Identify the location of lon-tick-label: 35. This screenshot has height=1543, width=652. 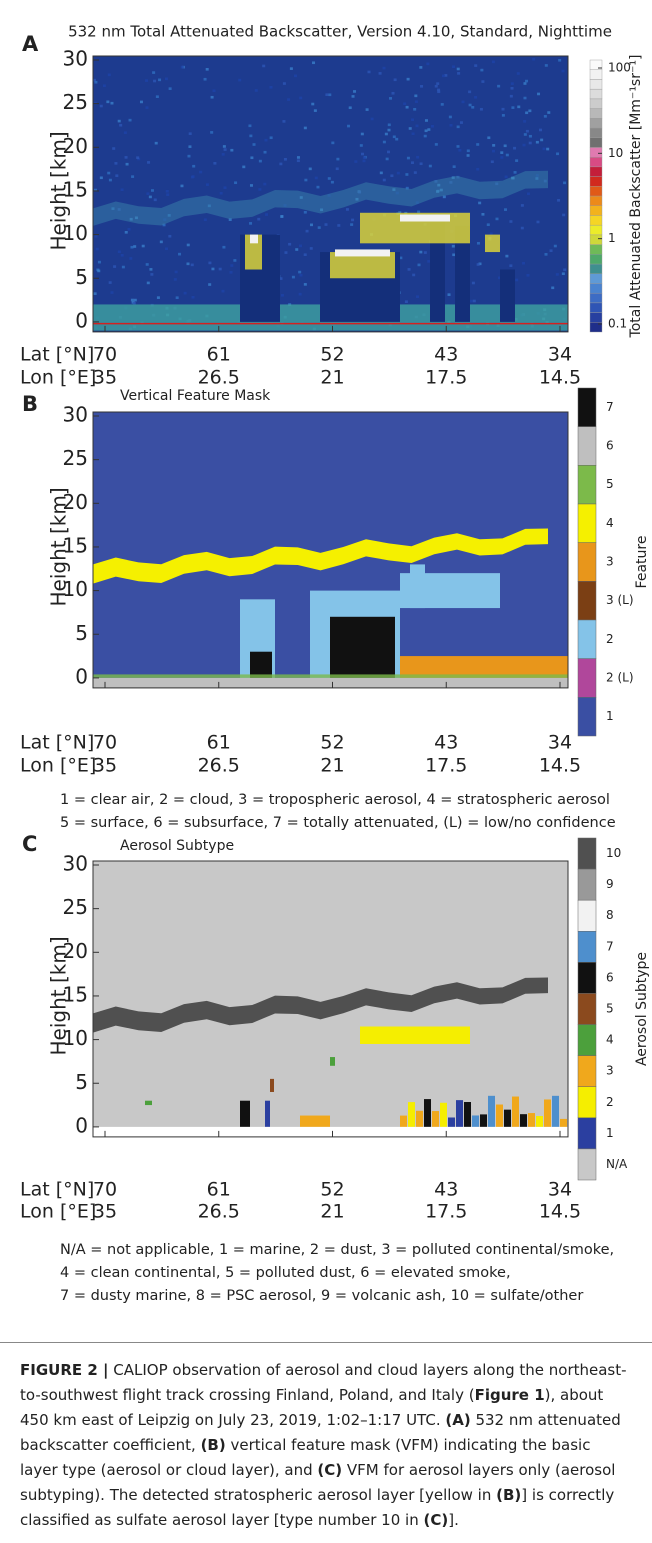
(105, 1212).